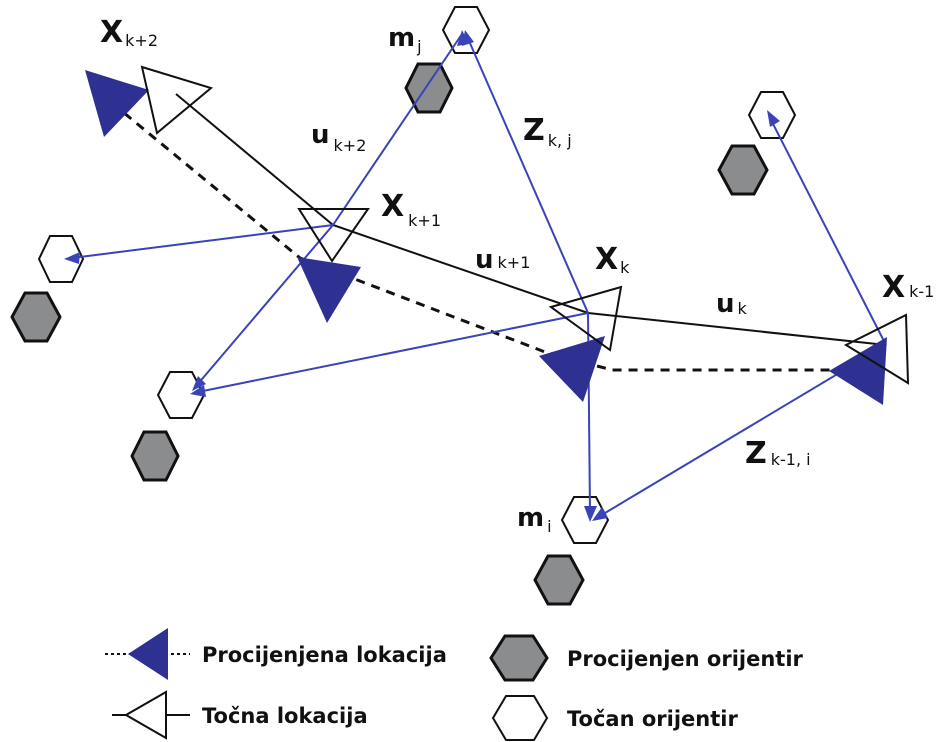 This screenshot has height=742, width=944. What do you see at coordinates (324, 655) in the screenshot?
I see `svg-text: Procijenjena lokacija` at bounding box center [324, 655].